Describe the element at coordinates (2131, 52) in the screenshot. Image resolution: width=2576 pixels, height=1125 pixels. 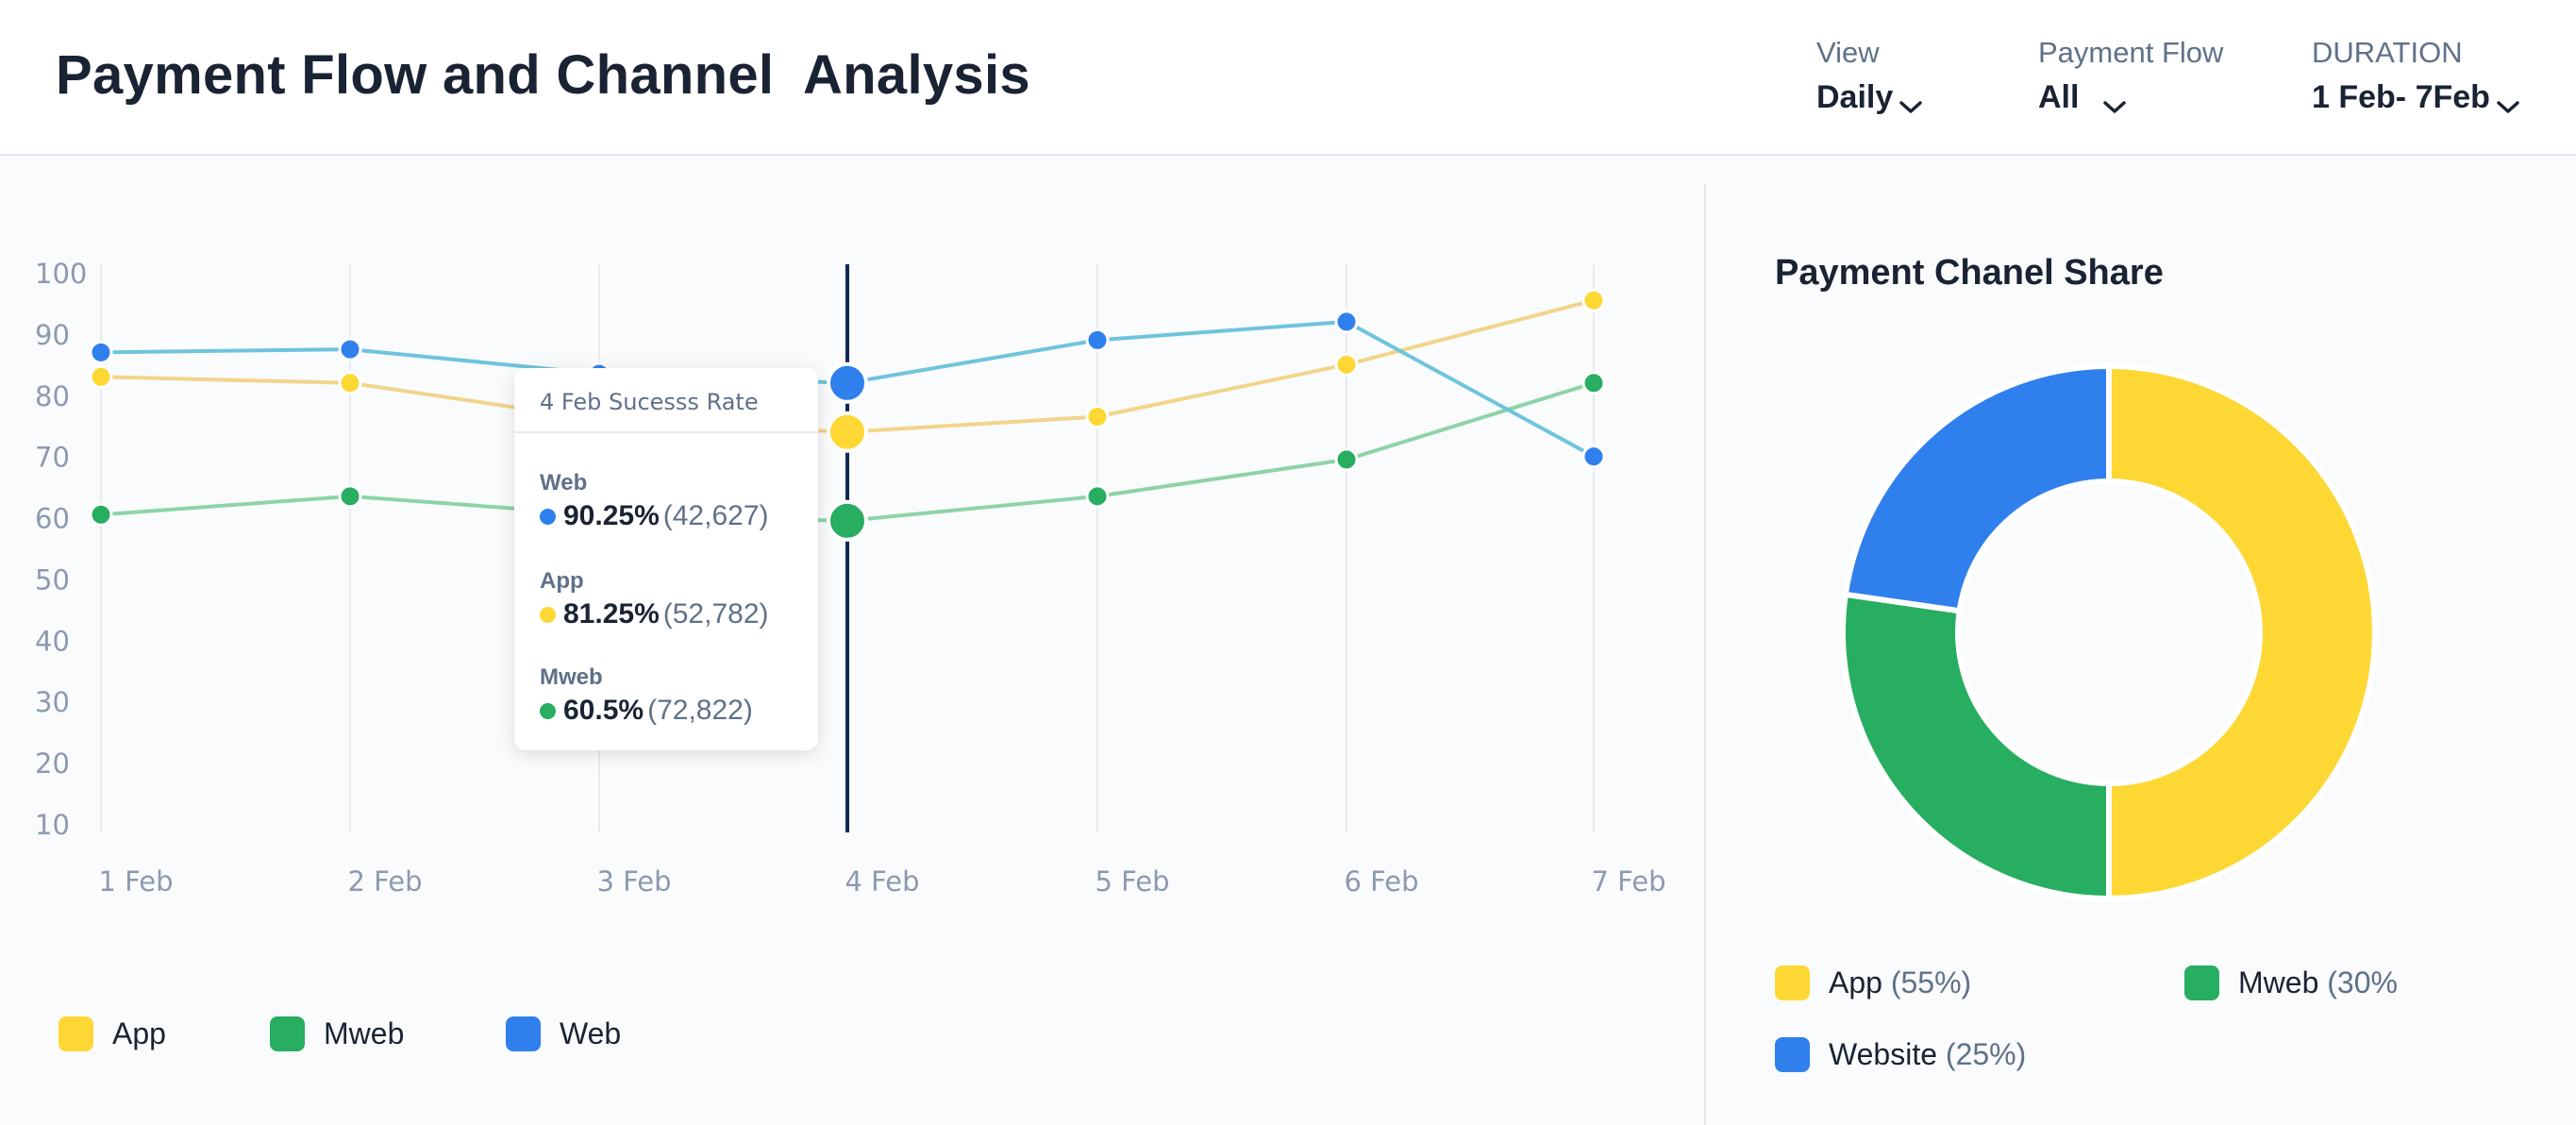
I see `payment-flow-filter-label: Payment Flow` at that location.